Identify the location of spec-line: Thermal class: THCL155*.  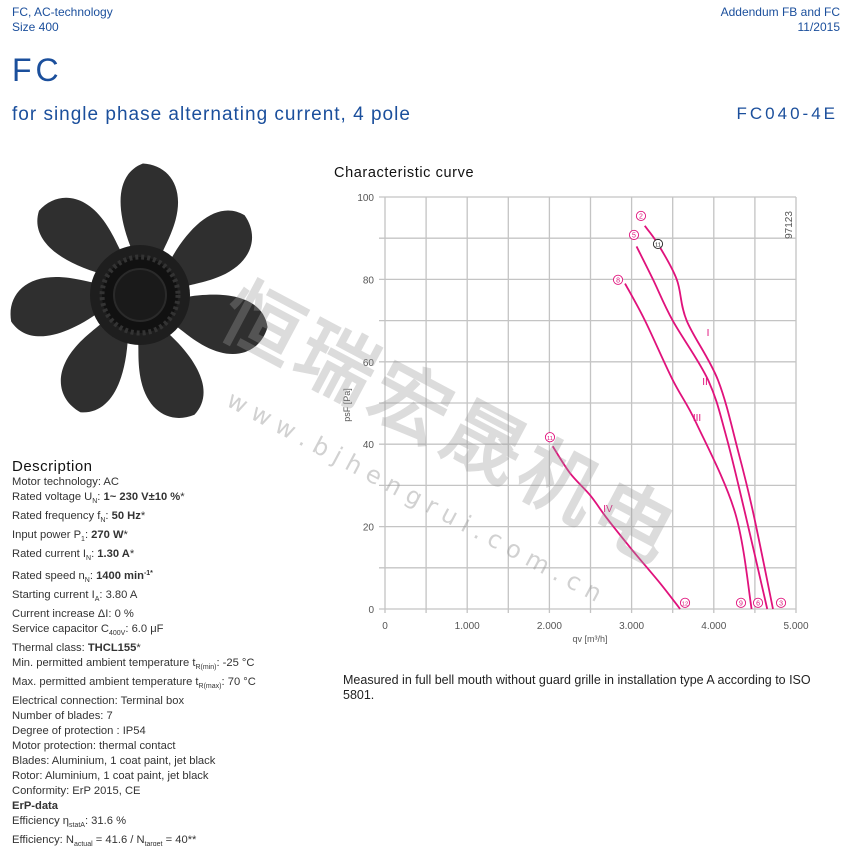
(134, 648).